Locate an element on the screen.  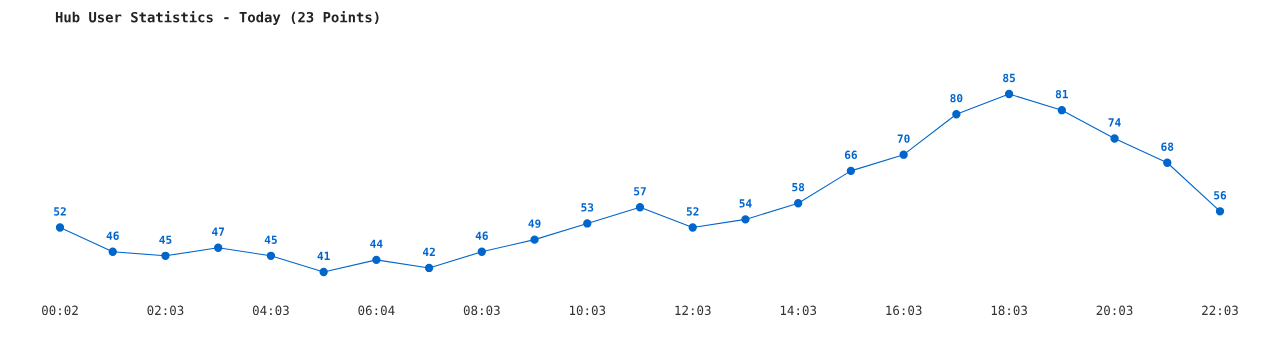
data-label: 81 is located at coordinates (1061, 94).